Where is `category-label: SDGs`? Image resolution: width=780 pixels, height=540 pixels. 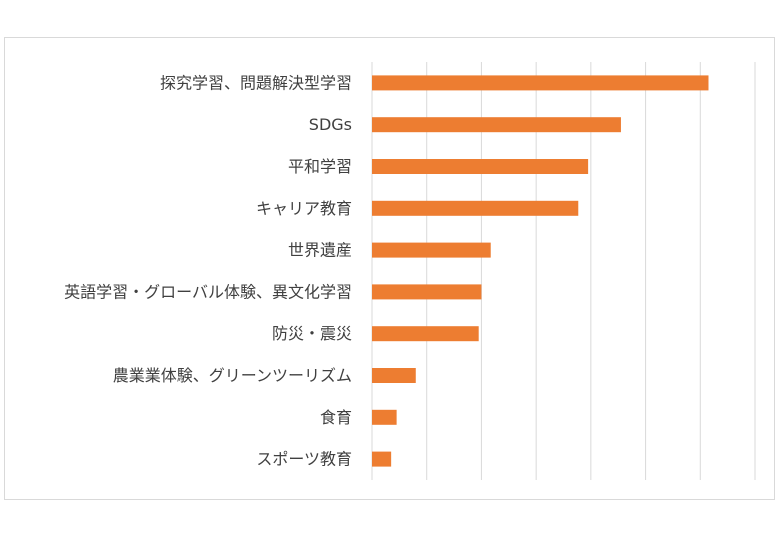 category-label: SDGs is located at coordinates (330, 124).